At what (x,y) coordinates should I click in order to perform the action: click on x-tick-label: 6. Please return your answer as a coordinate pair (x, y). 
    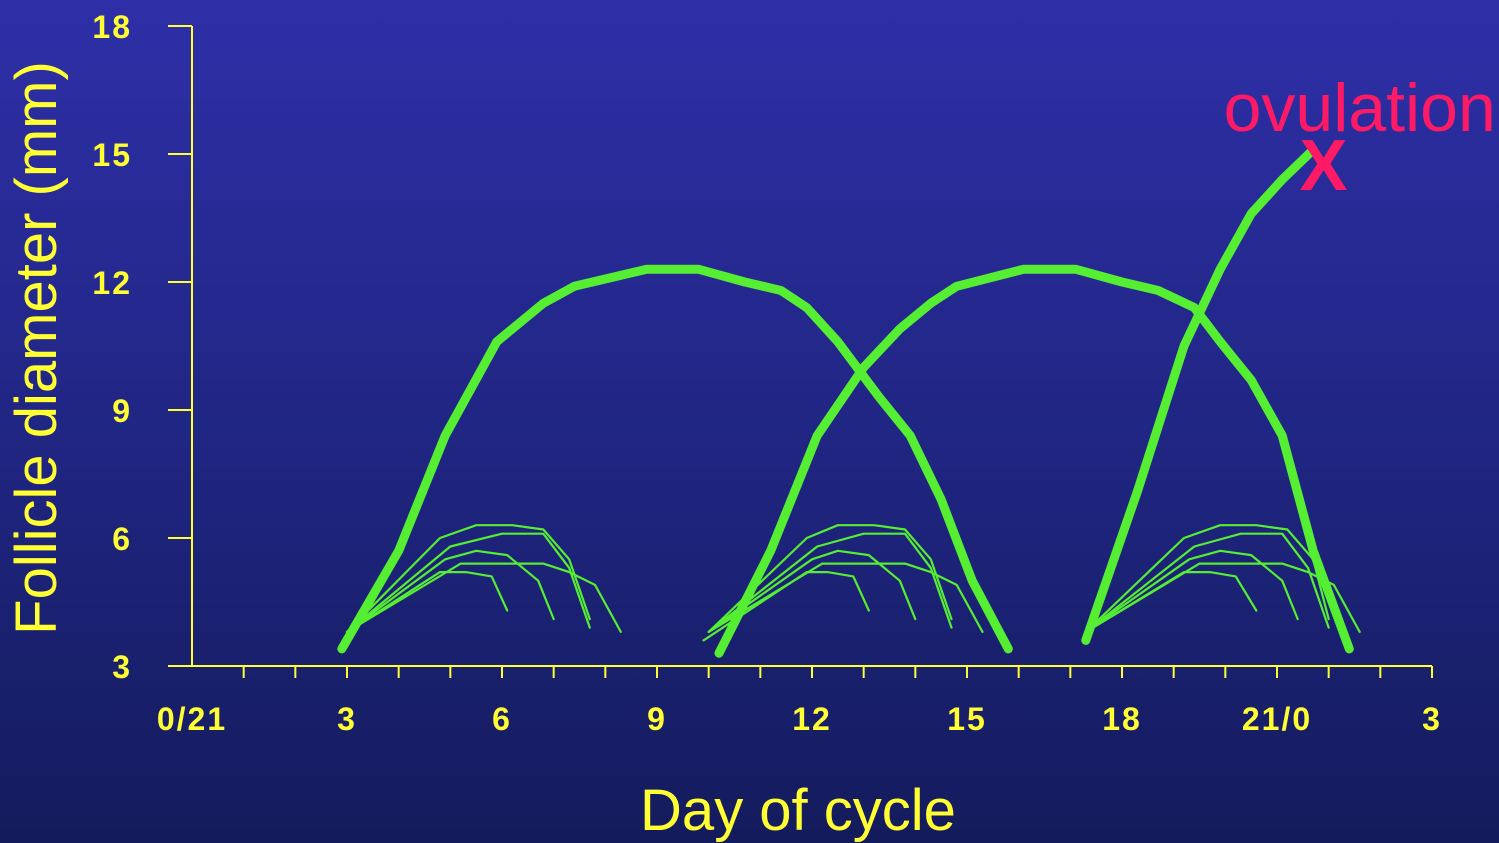
    Looking at the image, I should click on (502, 719).